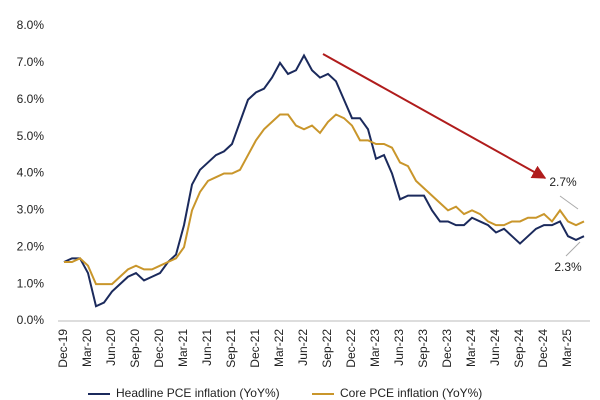 Image resolution: width=600 pixels, height=400 pixels. I want to click on x-tick-label: Dec-22, so click(351, 348).